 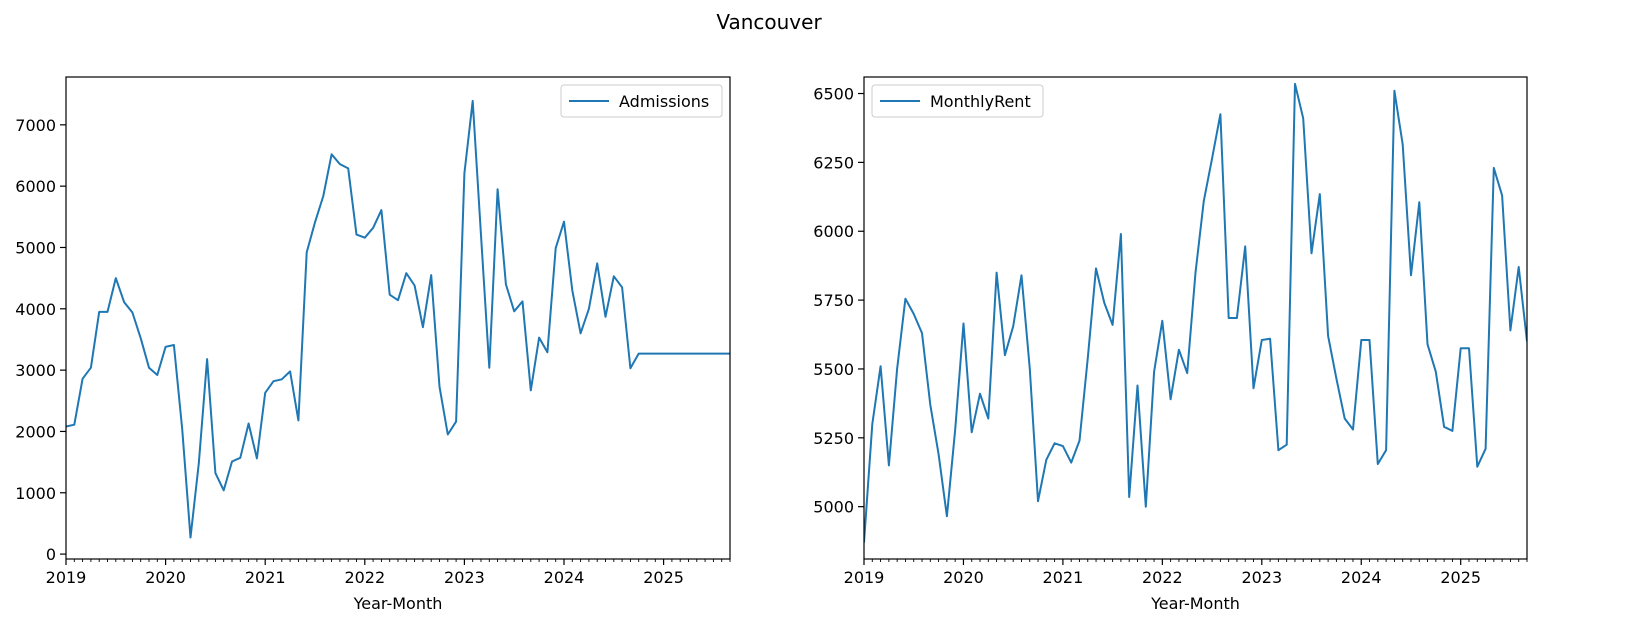 I want to click on legend-label: MonthlyRent, so click(x=980, y=101).